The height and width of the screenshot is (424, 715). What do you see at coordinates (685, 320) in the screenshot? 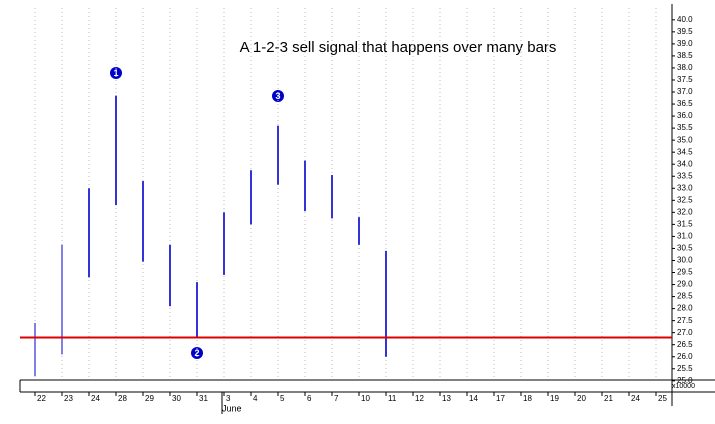
I see `y-tick-label: 27.5` at bounding box center [685, 320].